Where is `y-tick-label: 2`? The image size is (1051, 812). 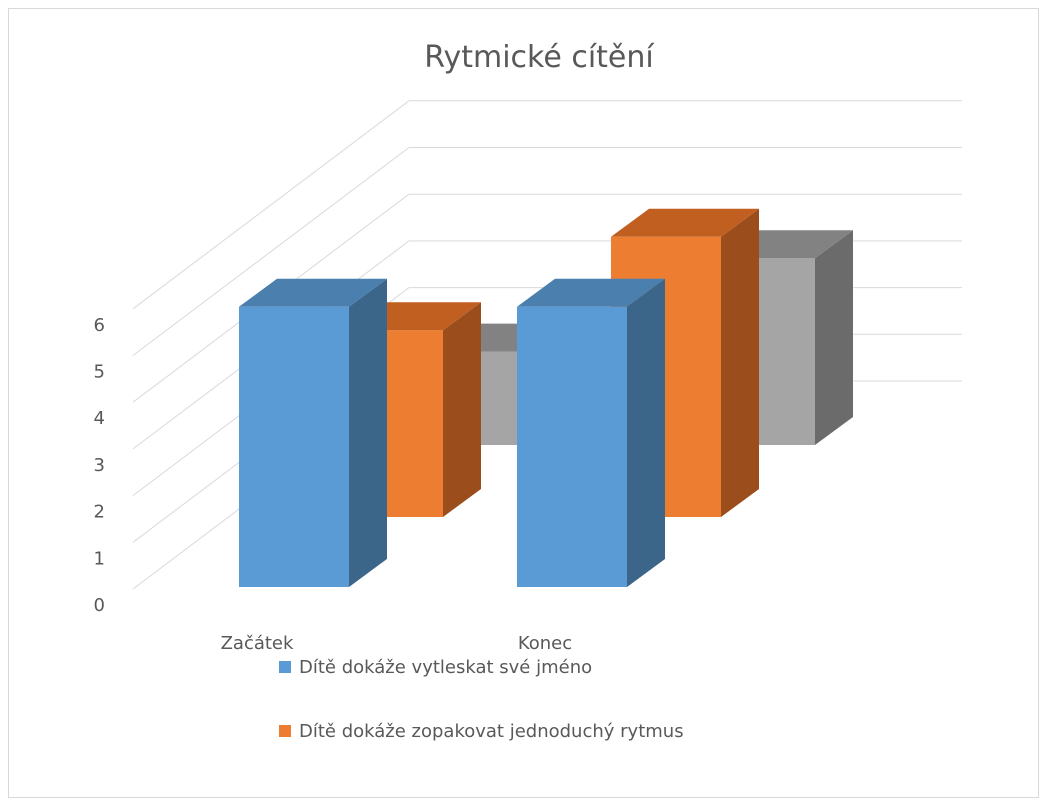
y-tick-label: 2 is located at coordinates (99, 512).